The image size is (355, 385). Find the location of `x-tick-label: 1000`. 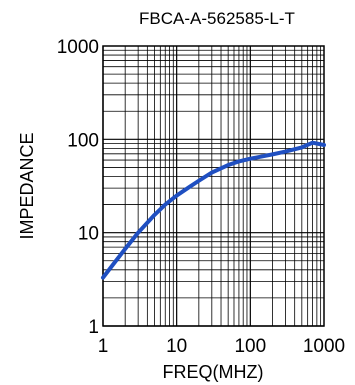

x-tick-label: 1000 is located at coordinates (324, 346).